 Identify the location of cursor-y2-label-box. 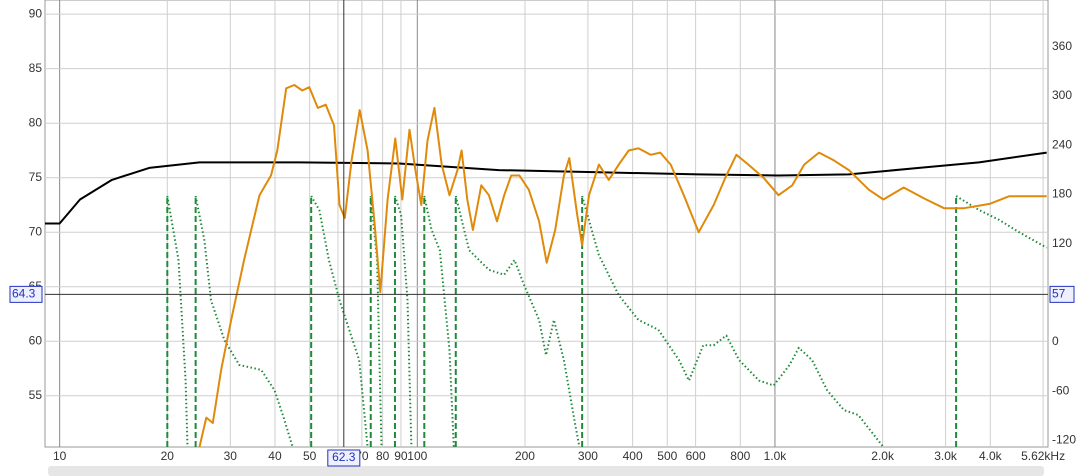
(1062, 294).